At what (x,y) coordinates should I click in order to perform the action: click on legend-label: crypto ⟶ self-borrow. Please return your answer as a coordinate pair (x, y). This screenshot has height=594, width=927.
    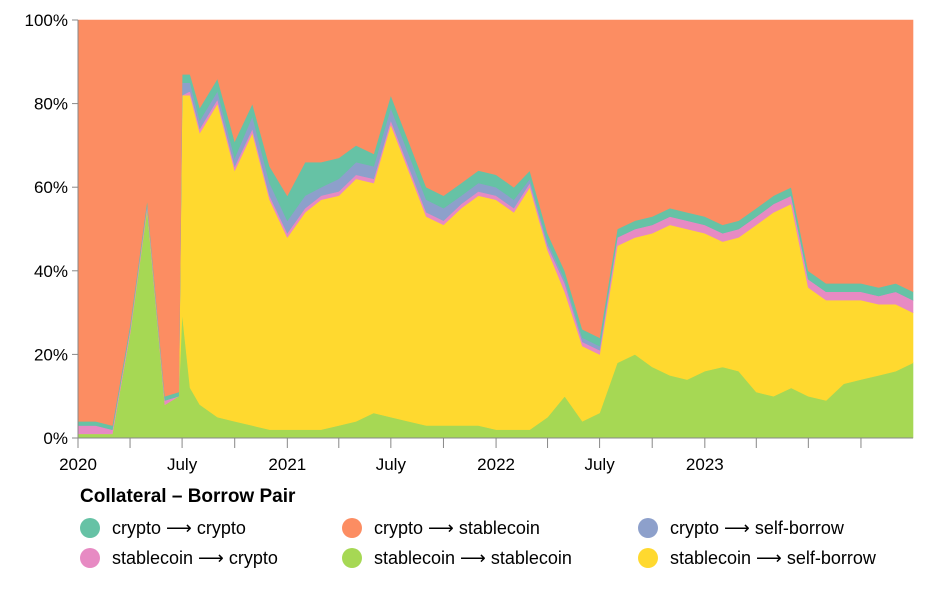
    Looking at the image, I should click on (757, 527).